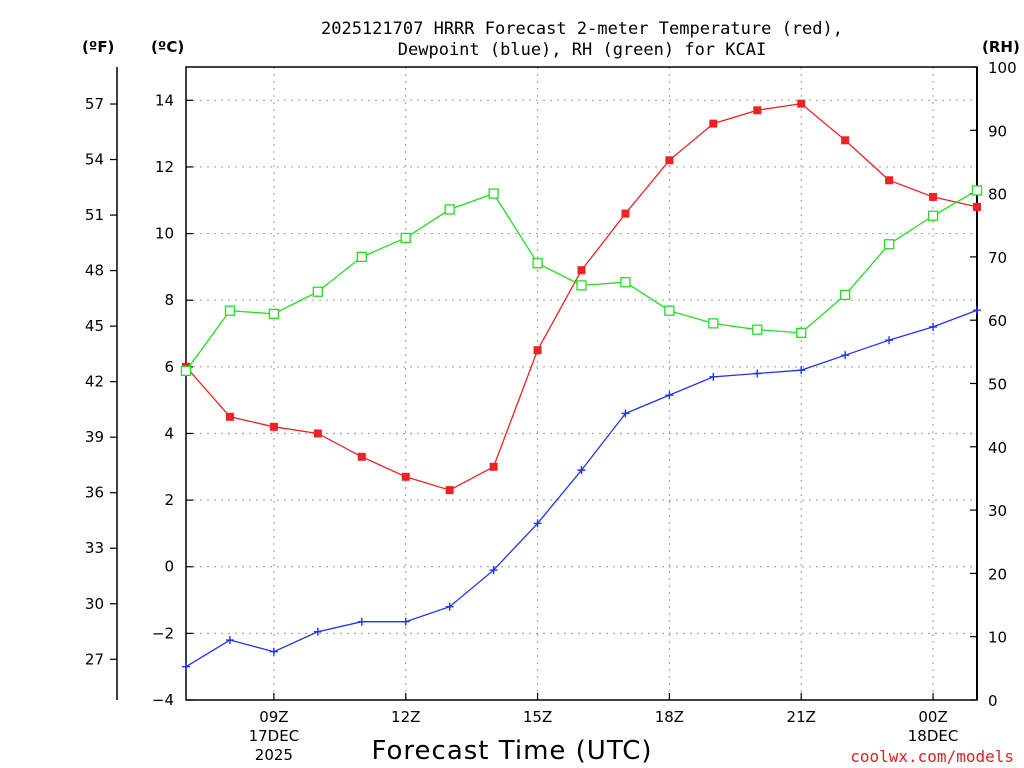 The image size is (1024, 768). I want to click on rh-tick-label: 70, so click(997, 258).